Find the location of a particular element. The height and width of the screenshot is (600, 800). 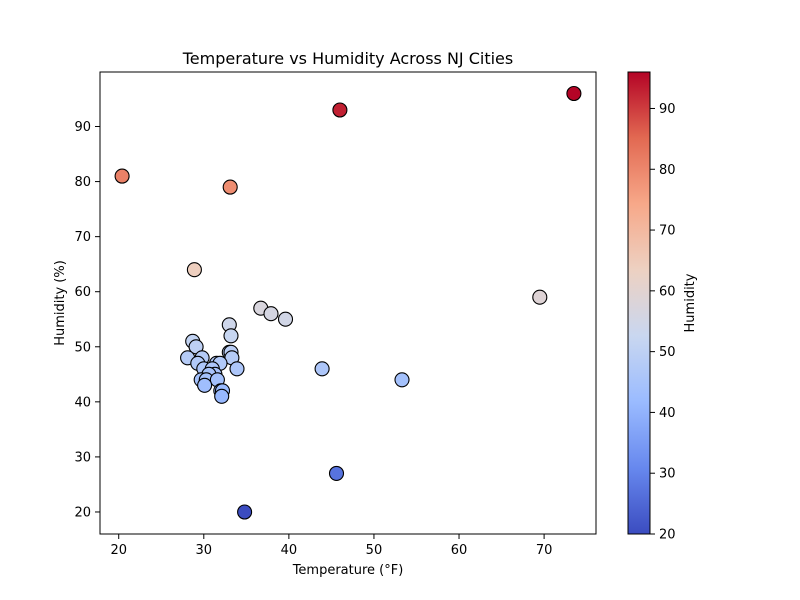

colorbar-gradient is located at coordinates (639, 303).